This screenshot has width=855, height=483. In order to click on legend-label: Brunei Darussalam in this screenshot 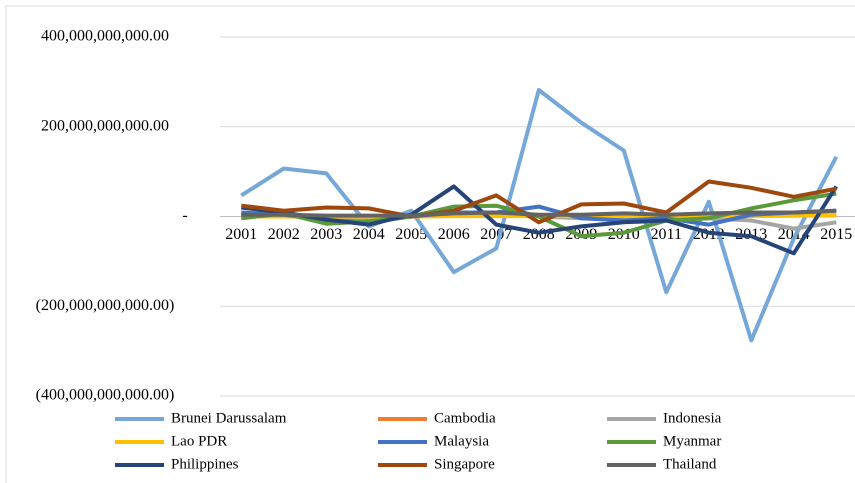, I will do `click(229, 418)`.